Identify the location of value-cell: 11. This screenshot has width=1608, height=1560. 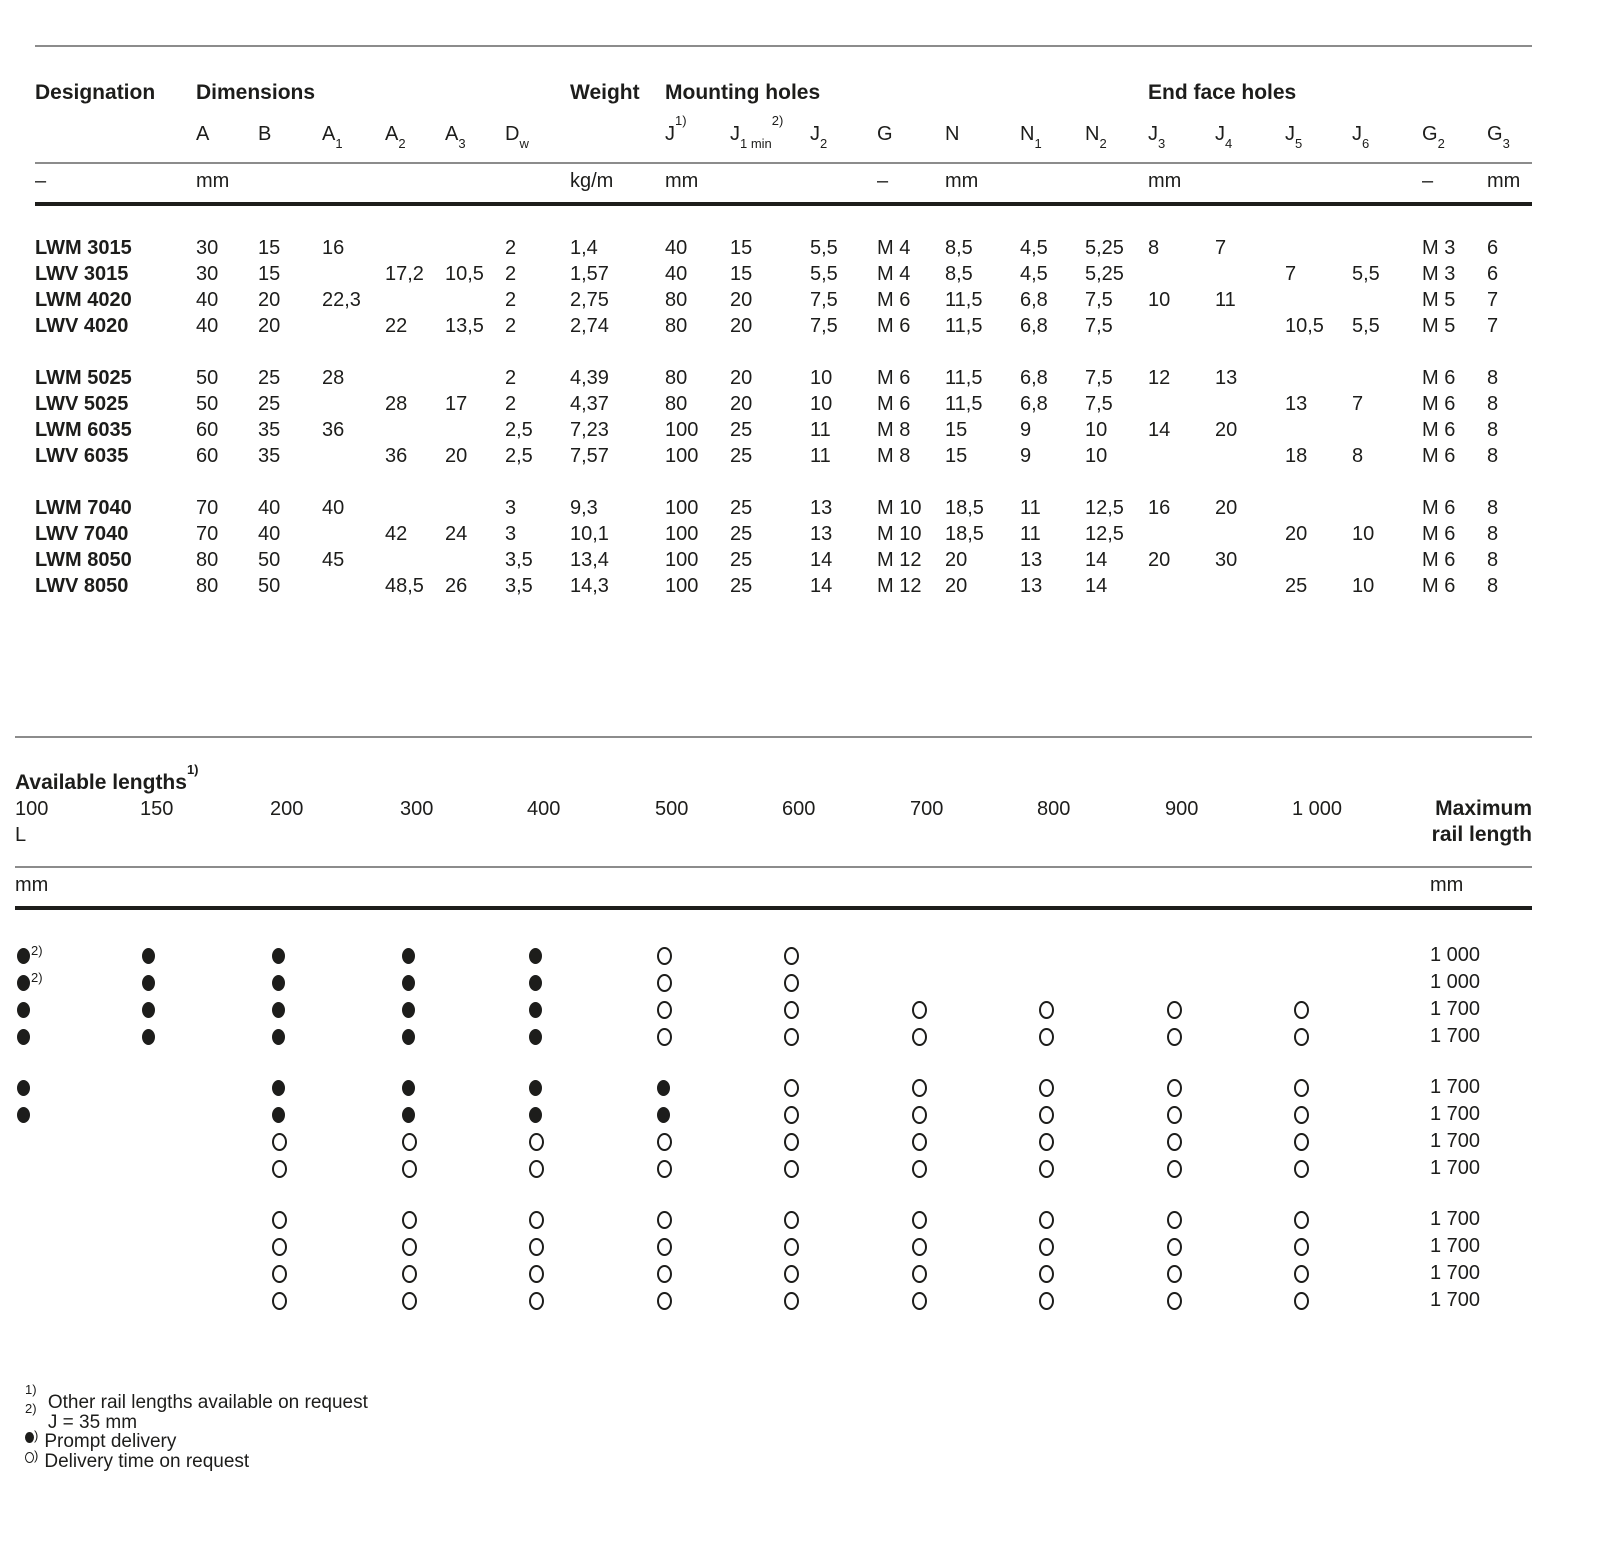
(1030, 534).